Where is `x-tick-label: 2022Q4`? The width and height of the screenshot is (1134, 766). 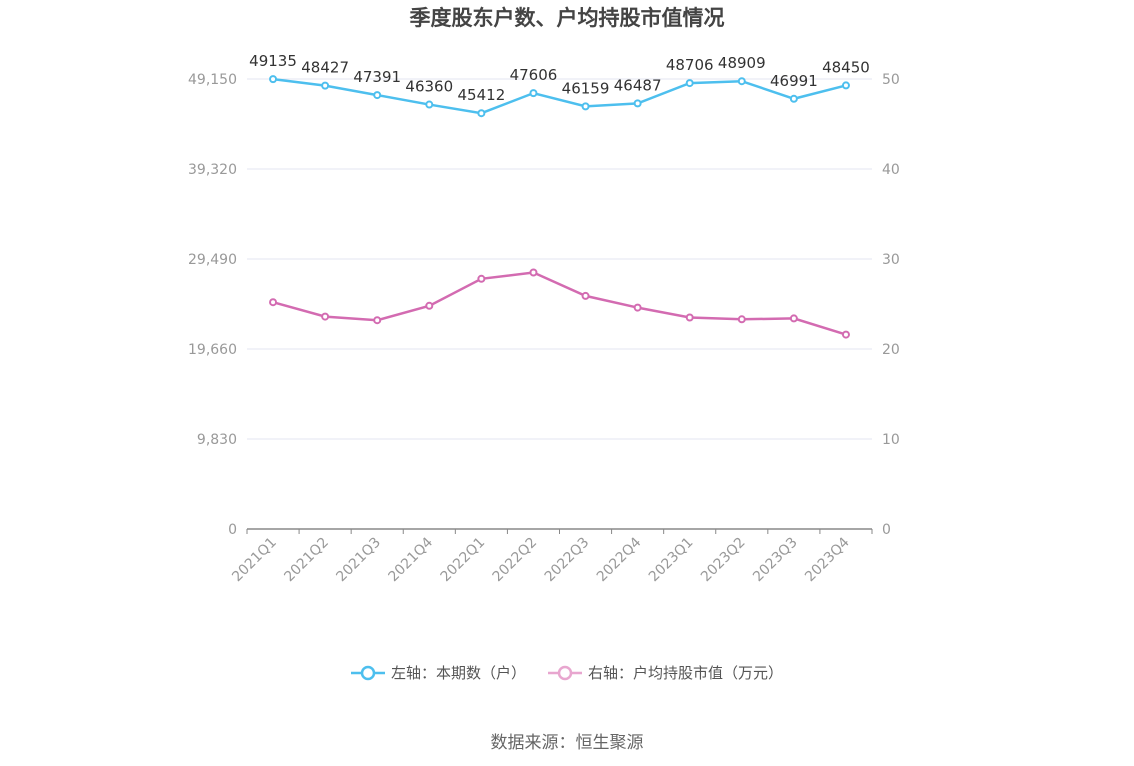
x-tick-label: 2022Q4 is located at coordinates (619, 559).